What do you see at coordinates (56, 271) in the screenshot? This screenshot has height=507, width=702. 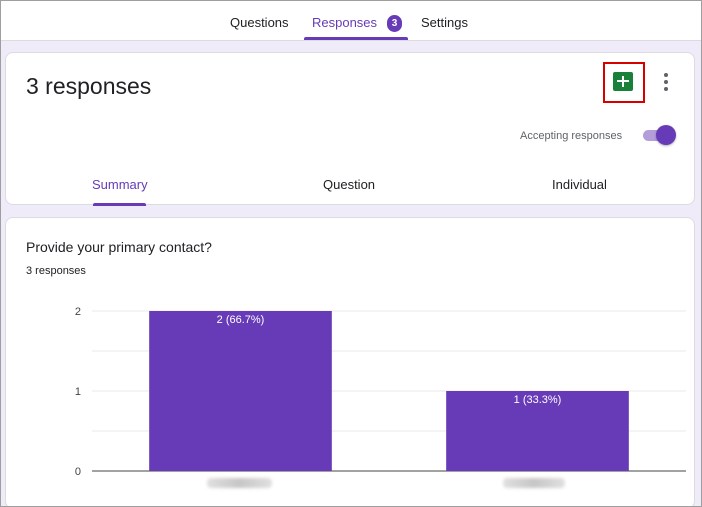 I see `question-response-count: 3 responses` at bounding box center [56, 271].